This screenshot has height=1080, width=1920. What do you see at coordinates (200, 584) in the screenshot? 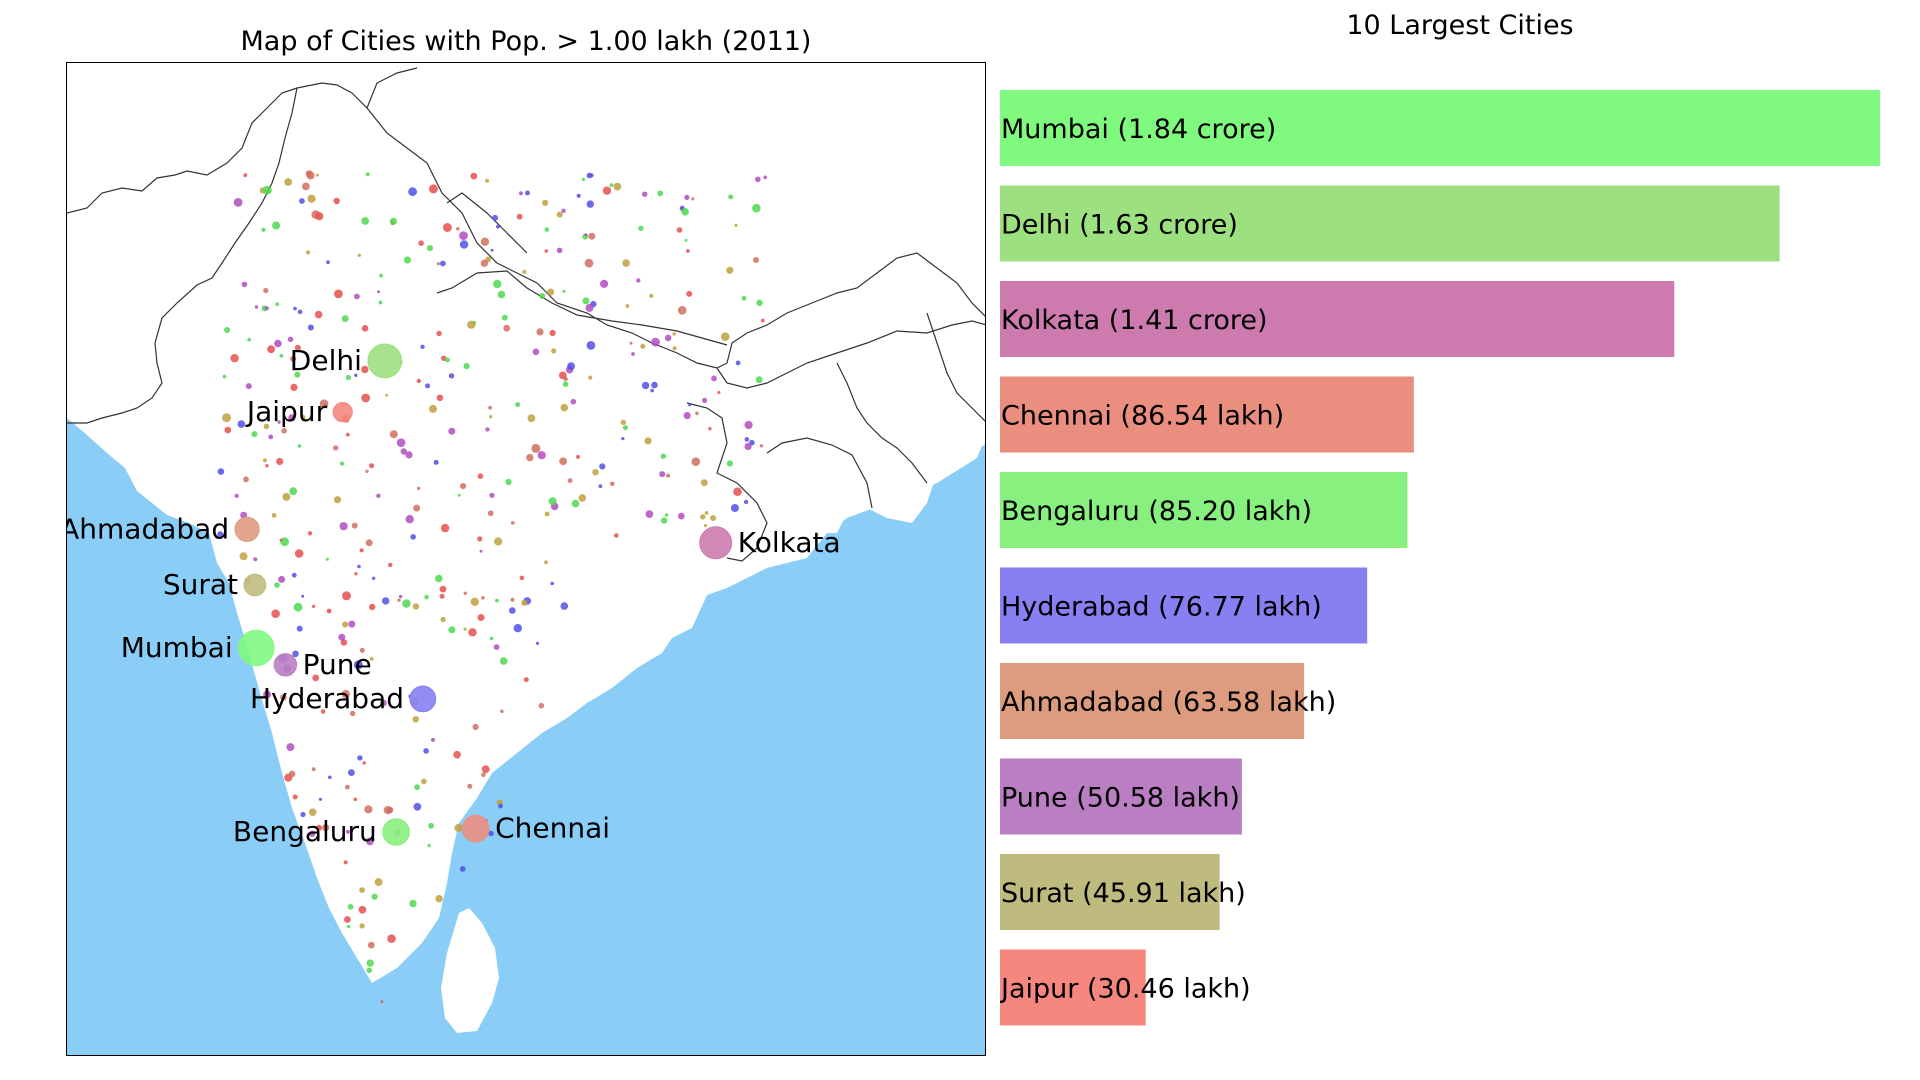
I see `city-label: Surat` at bounding box center [200, 584].